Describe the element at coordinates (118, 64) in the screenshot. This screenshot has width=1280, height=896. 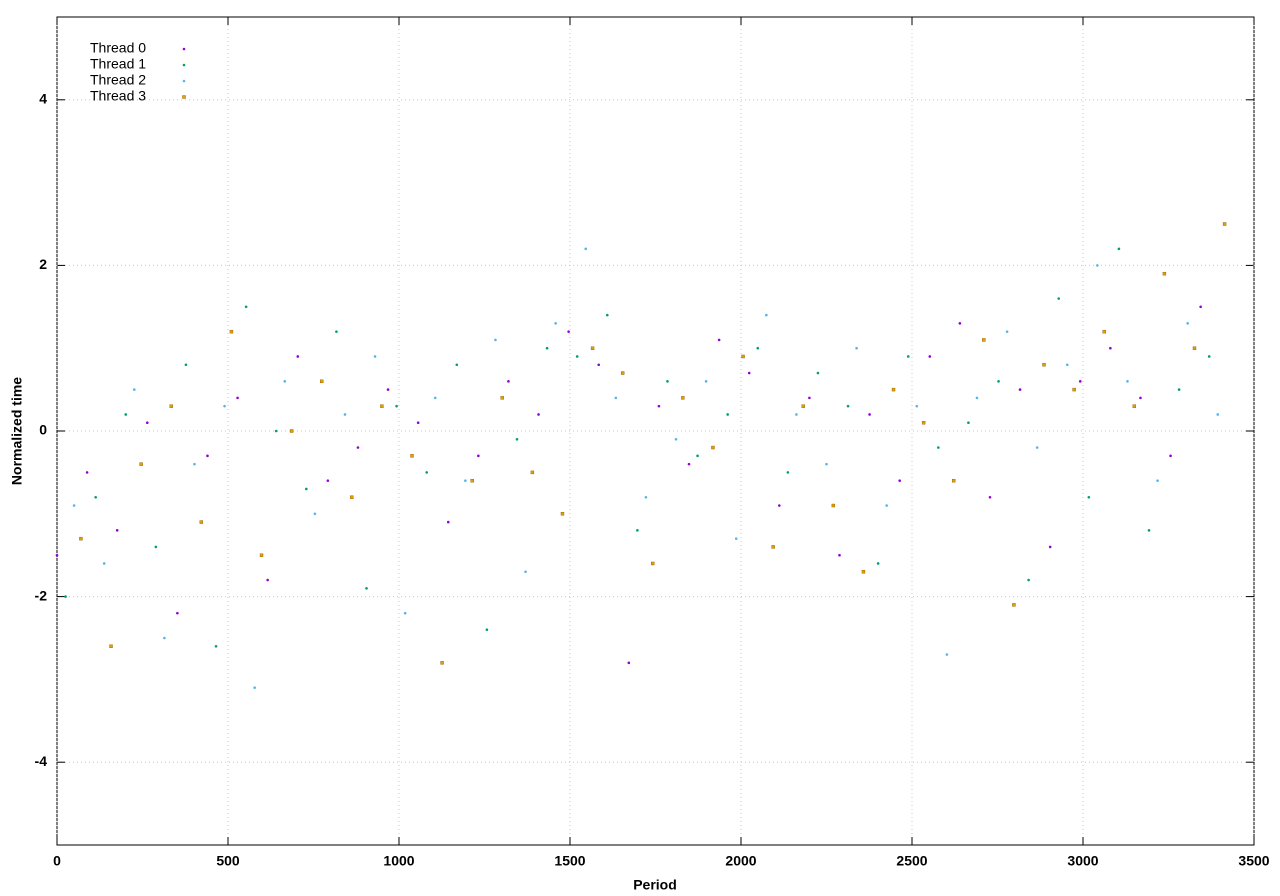
I see `legend-label: Thread 1` at that location.